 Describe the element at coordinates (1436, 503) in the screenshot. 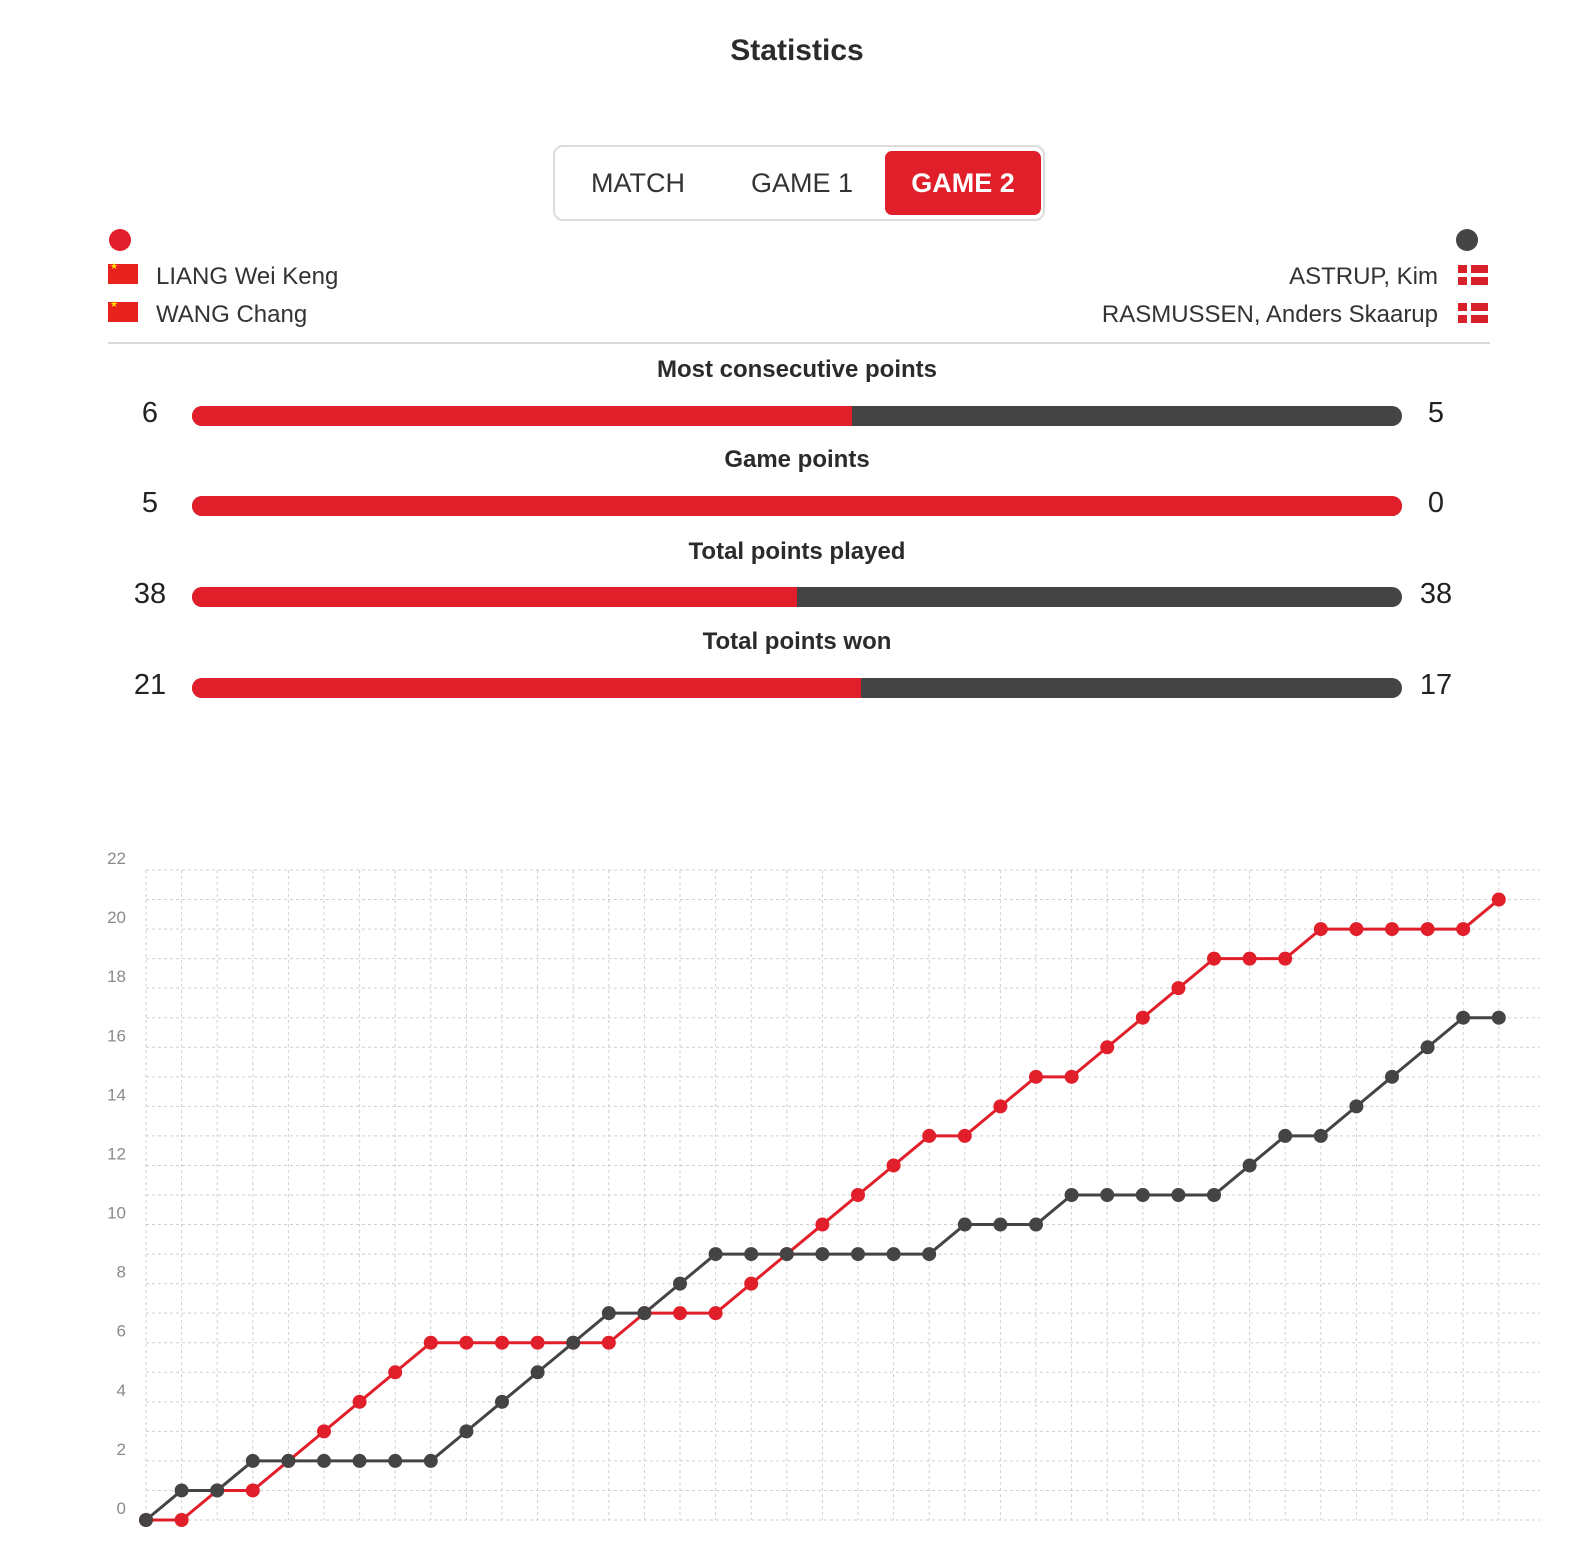

I see `stat-right-value: 0` at that location.